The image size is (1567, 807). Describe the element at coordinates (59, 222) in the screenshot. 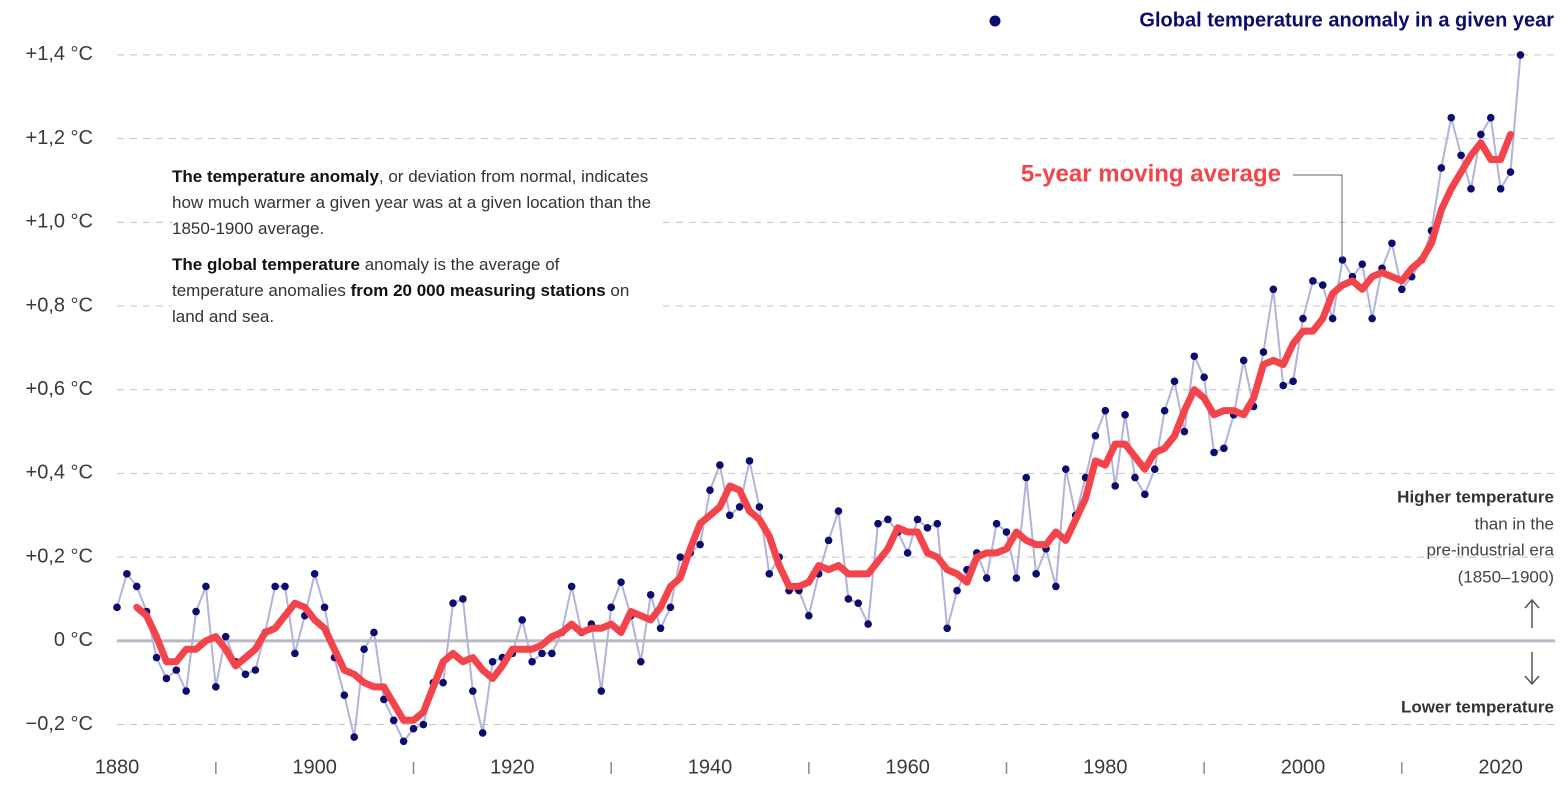

I see `y-tick-label: +1,0 °C` at that location.